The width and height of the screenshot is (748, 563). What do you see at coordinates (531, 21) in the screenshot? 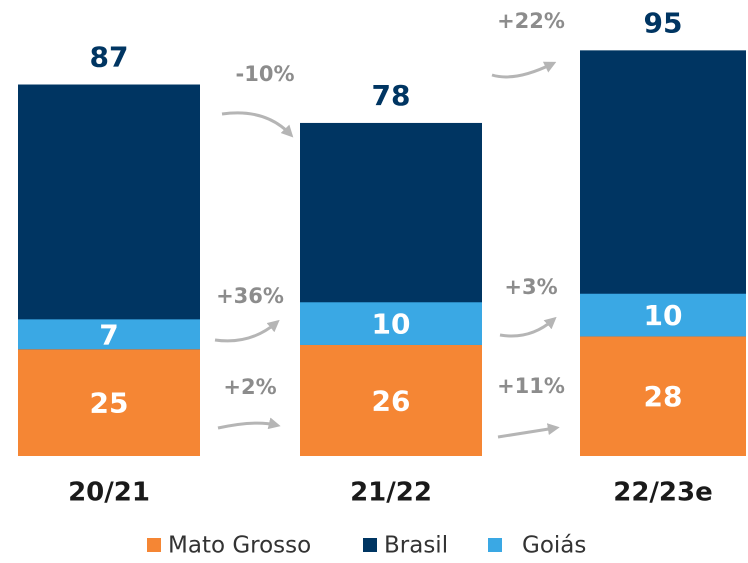
I see `annotation: +22%` at bounding box center [531, 21].